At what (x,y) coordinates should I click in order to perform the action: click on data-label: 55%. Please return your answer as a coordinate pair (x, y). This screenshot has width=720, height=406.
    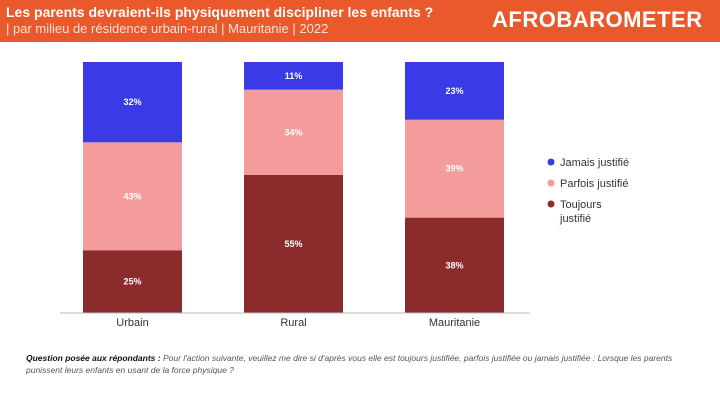
    Looking at the image, I should click on (293, 244).